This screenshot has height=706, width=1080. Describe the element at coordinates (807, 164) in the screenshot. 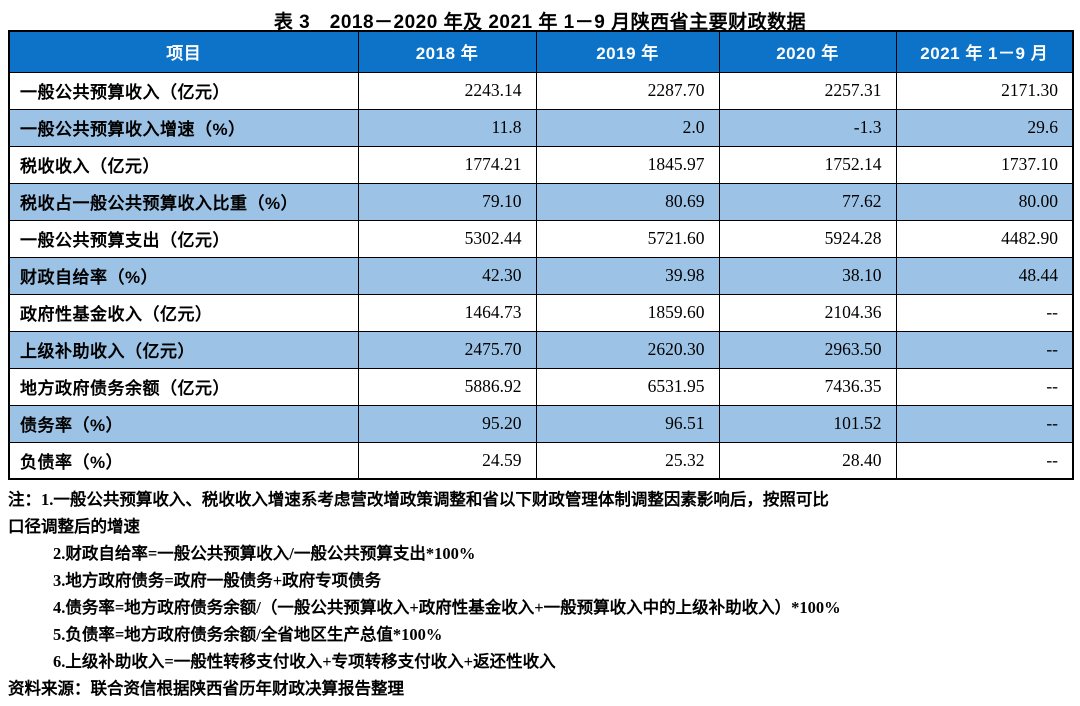

I see `cell-value: 1752.14` at that location.